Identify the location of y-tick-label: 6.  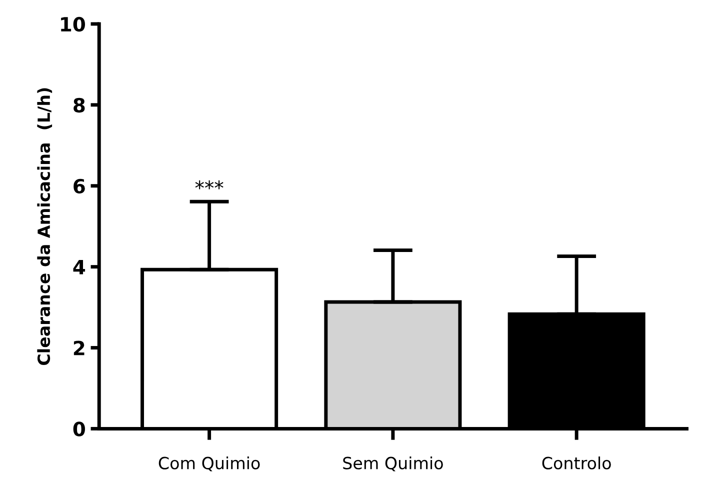
(79, 186).